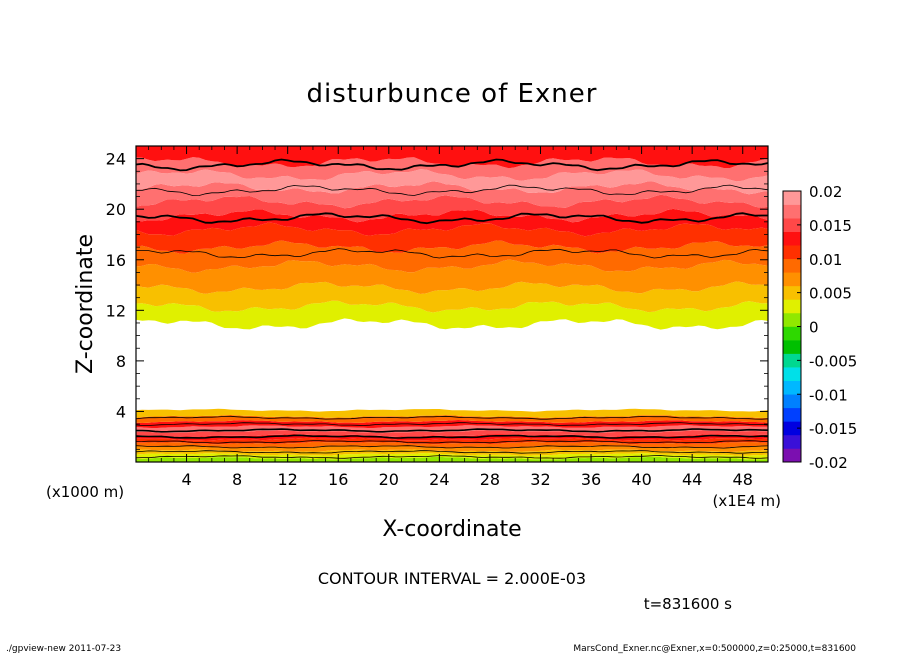 The width and height of the screenshot is (904, 654). What do you see at coordinates (116, 209) in the screenshot?
I see `y-tick-label: 20` at bounding box center [116, 209].